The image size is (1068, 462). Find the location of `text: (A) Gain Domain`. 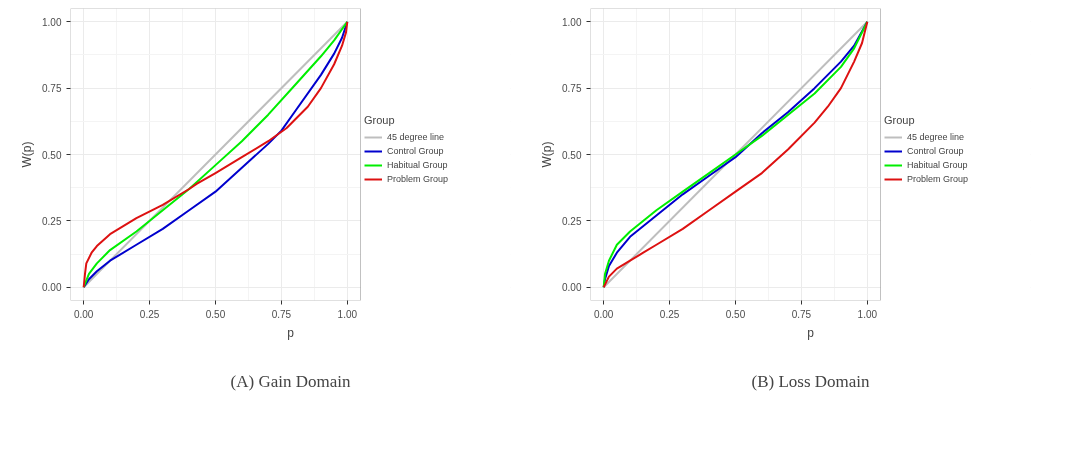

text: (A) Gain Domain is located at coordinates (290, 381).